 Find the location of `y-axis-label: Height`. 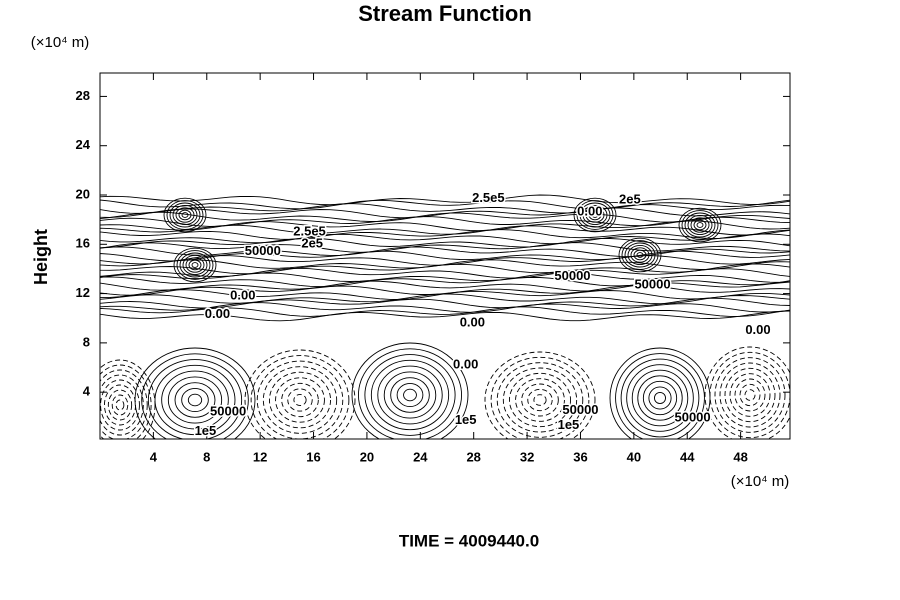

y-axis-label: Height is located at coordinates (41, 257).